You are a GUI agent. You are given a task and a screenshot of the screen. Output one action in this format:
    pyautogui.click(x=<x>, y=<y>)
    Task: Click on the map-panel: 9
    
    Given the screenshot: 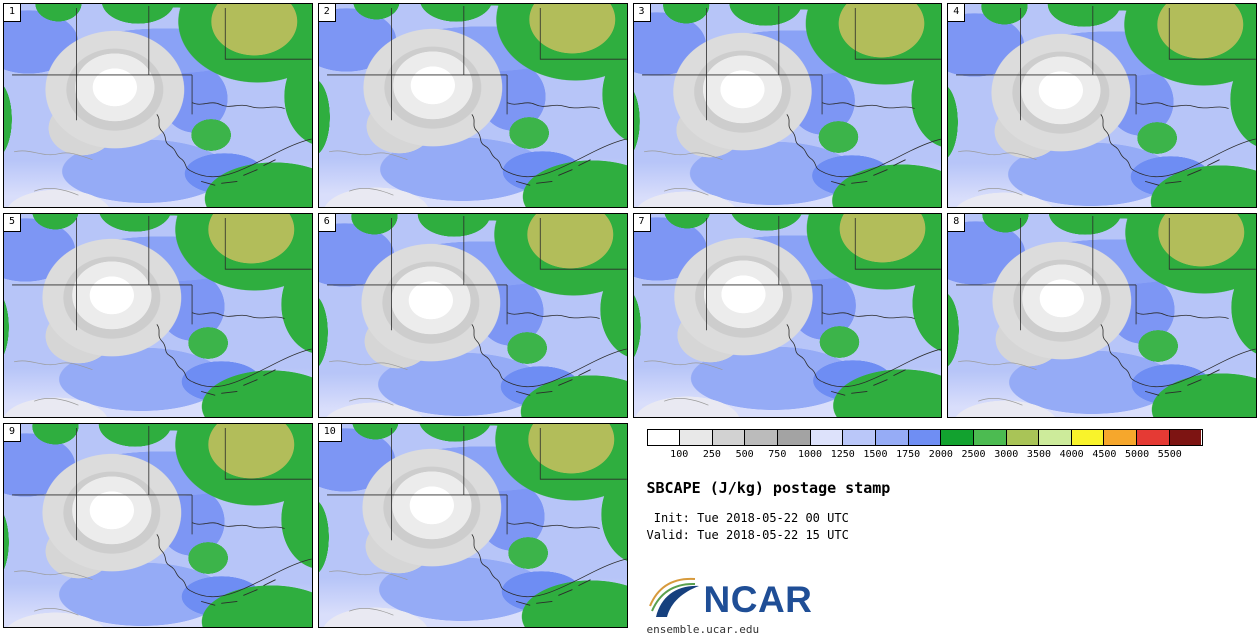 What is the action you would take?
    pyautogui.click(x=158, y=525)
    